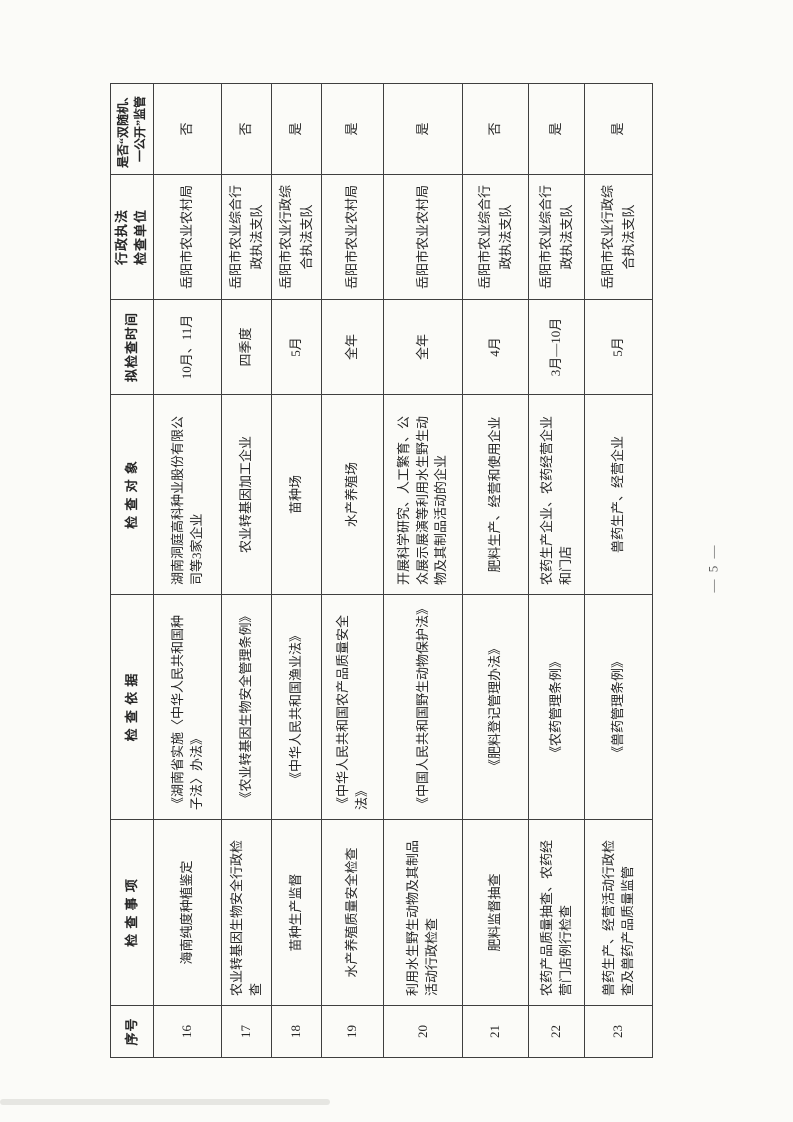  I want to click on cell-inspection-basis: 《农业转基因生物安全管理条例》, so click(246, 707).